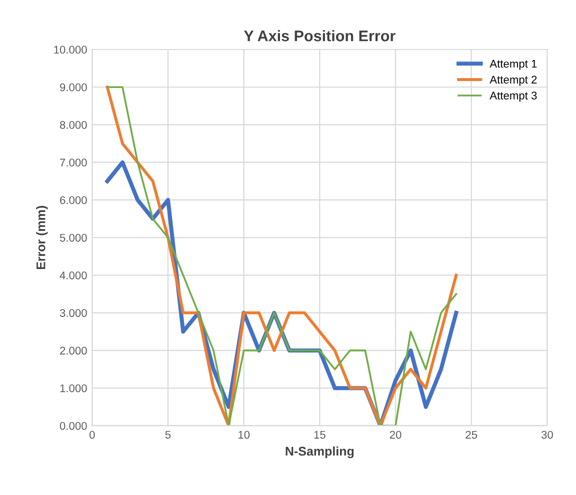 The width and height of the screenshot is (576, 495). I want to click on y-tick-label: 9.000, so click(73, 87).